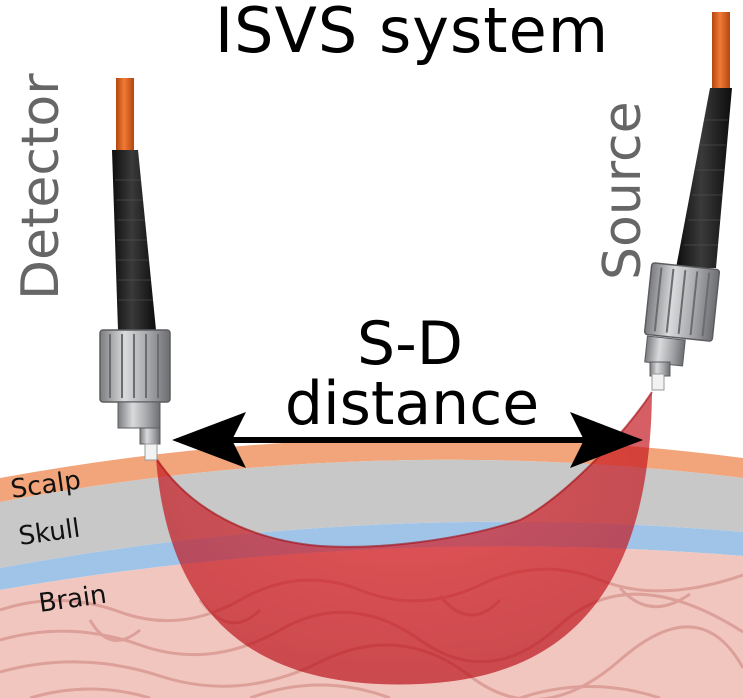  Describe the element at coordinates (209, 440) in the screenshot. I see `arrow-left-head` at that location.